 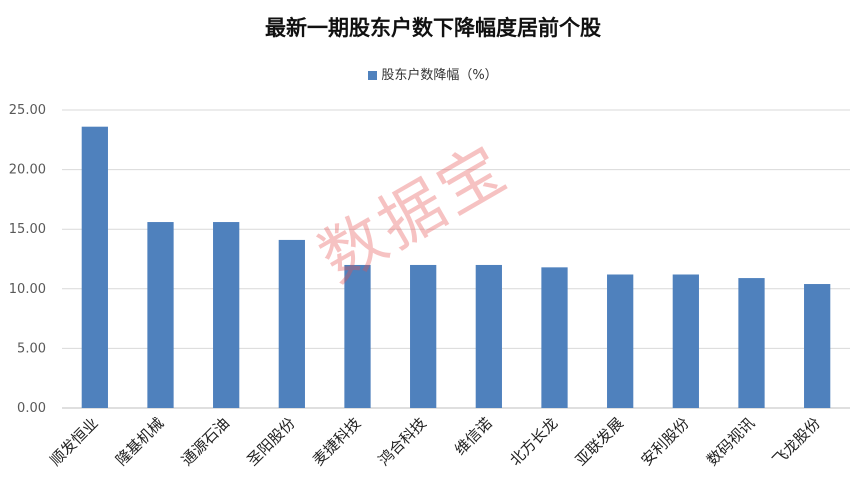 I want to click on x-tick-label: 通源石油, so click(x=205, y=441).